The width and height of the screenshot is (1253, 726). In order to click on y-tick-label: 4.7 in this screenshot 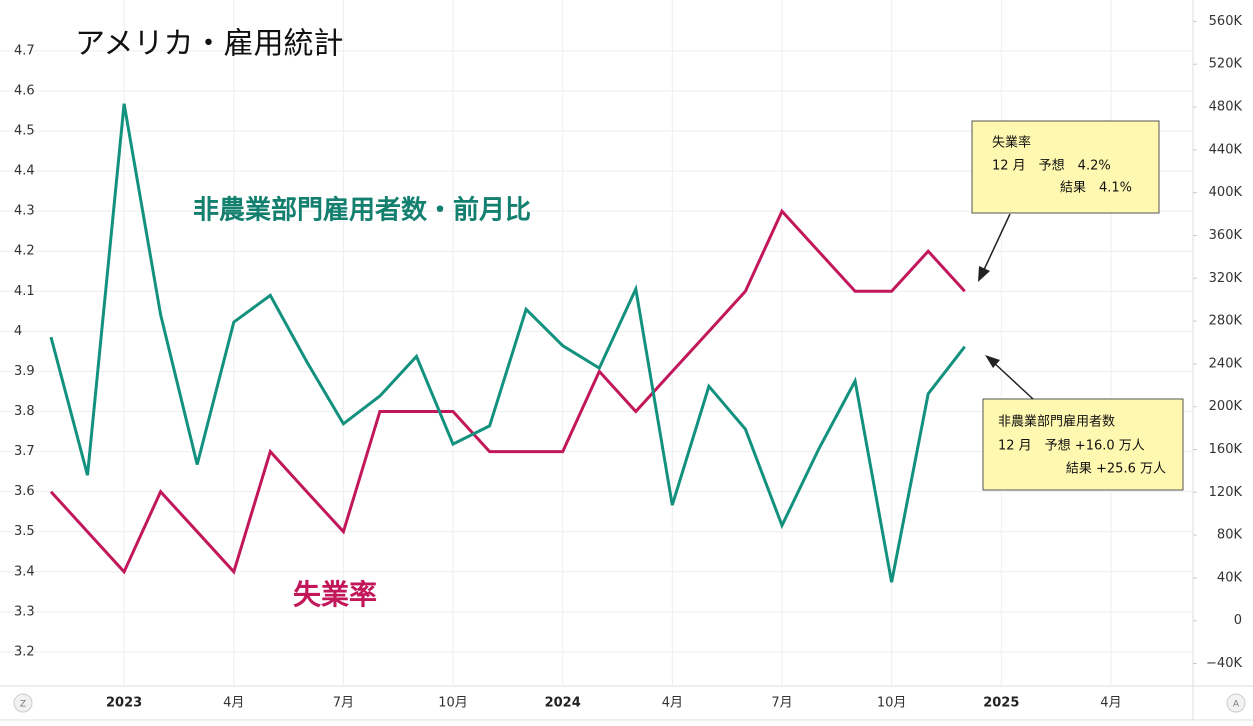, I will do `click(24, 50)`.